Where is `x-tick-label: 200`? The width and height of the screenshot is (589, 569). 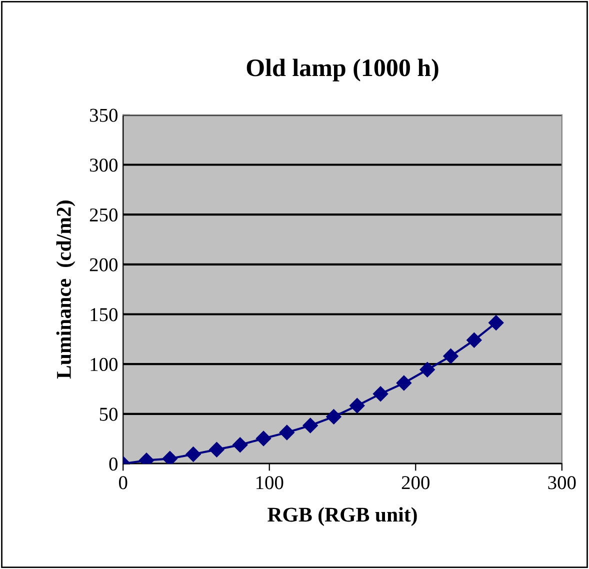 x-tick-label: 200 is located at coordinates (416, 483).